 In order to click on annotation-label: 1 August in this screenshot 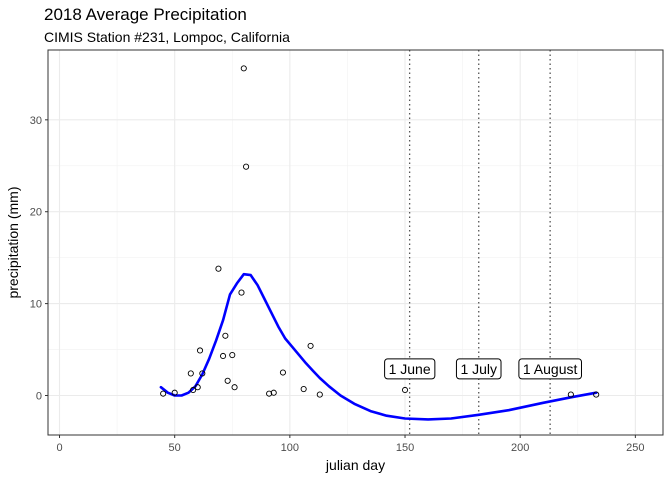, I will do `click(550, 369)`.